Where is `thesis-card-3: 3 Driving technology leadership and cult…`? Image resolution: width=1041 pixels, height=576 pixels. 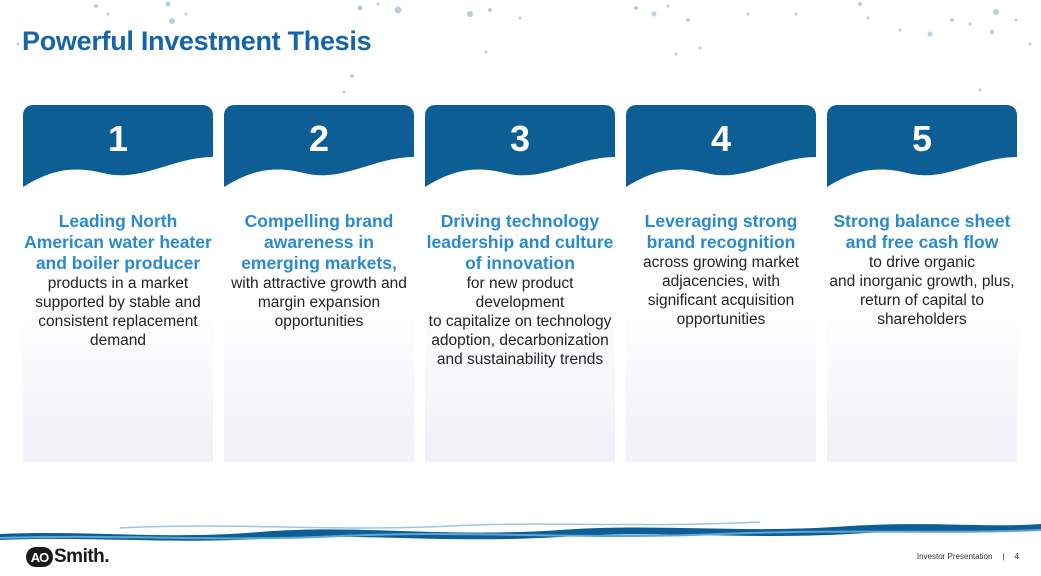
thesis-card-3: 3 Driving technology leadership and cult… is located at coordinates (520, 283).